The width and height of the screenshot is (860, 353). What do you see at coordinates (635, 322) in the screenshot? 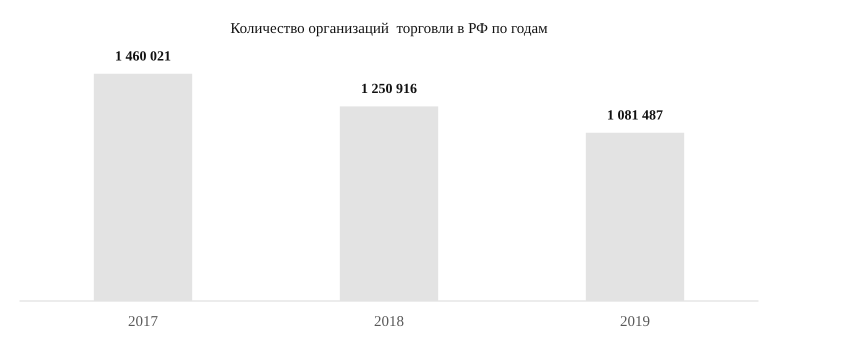
I see `x-tick-label: 2019` at bounding box center [635, 322].